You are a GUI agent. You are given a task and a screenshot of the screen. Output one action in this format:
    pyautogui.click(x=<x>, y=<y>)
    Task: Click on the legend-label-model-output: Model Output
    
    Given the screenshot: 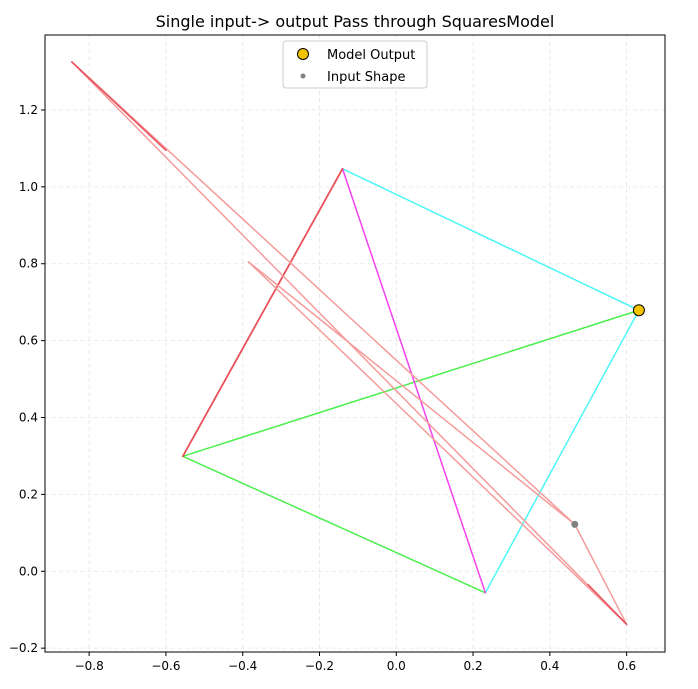 What is the action you would take?
    pyautogui.click(x=371, y=55)
    